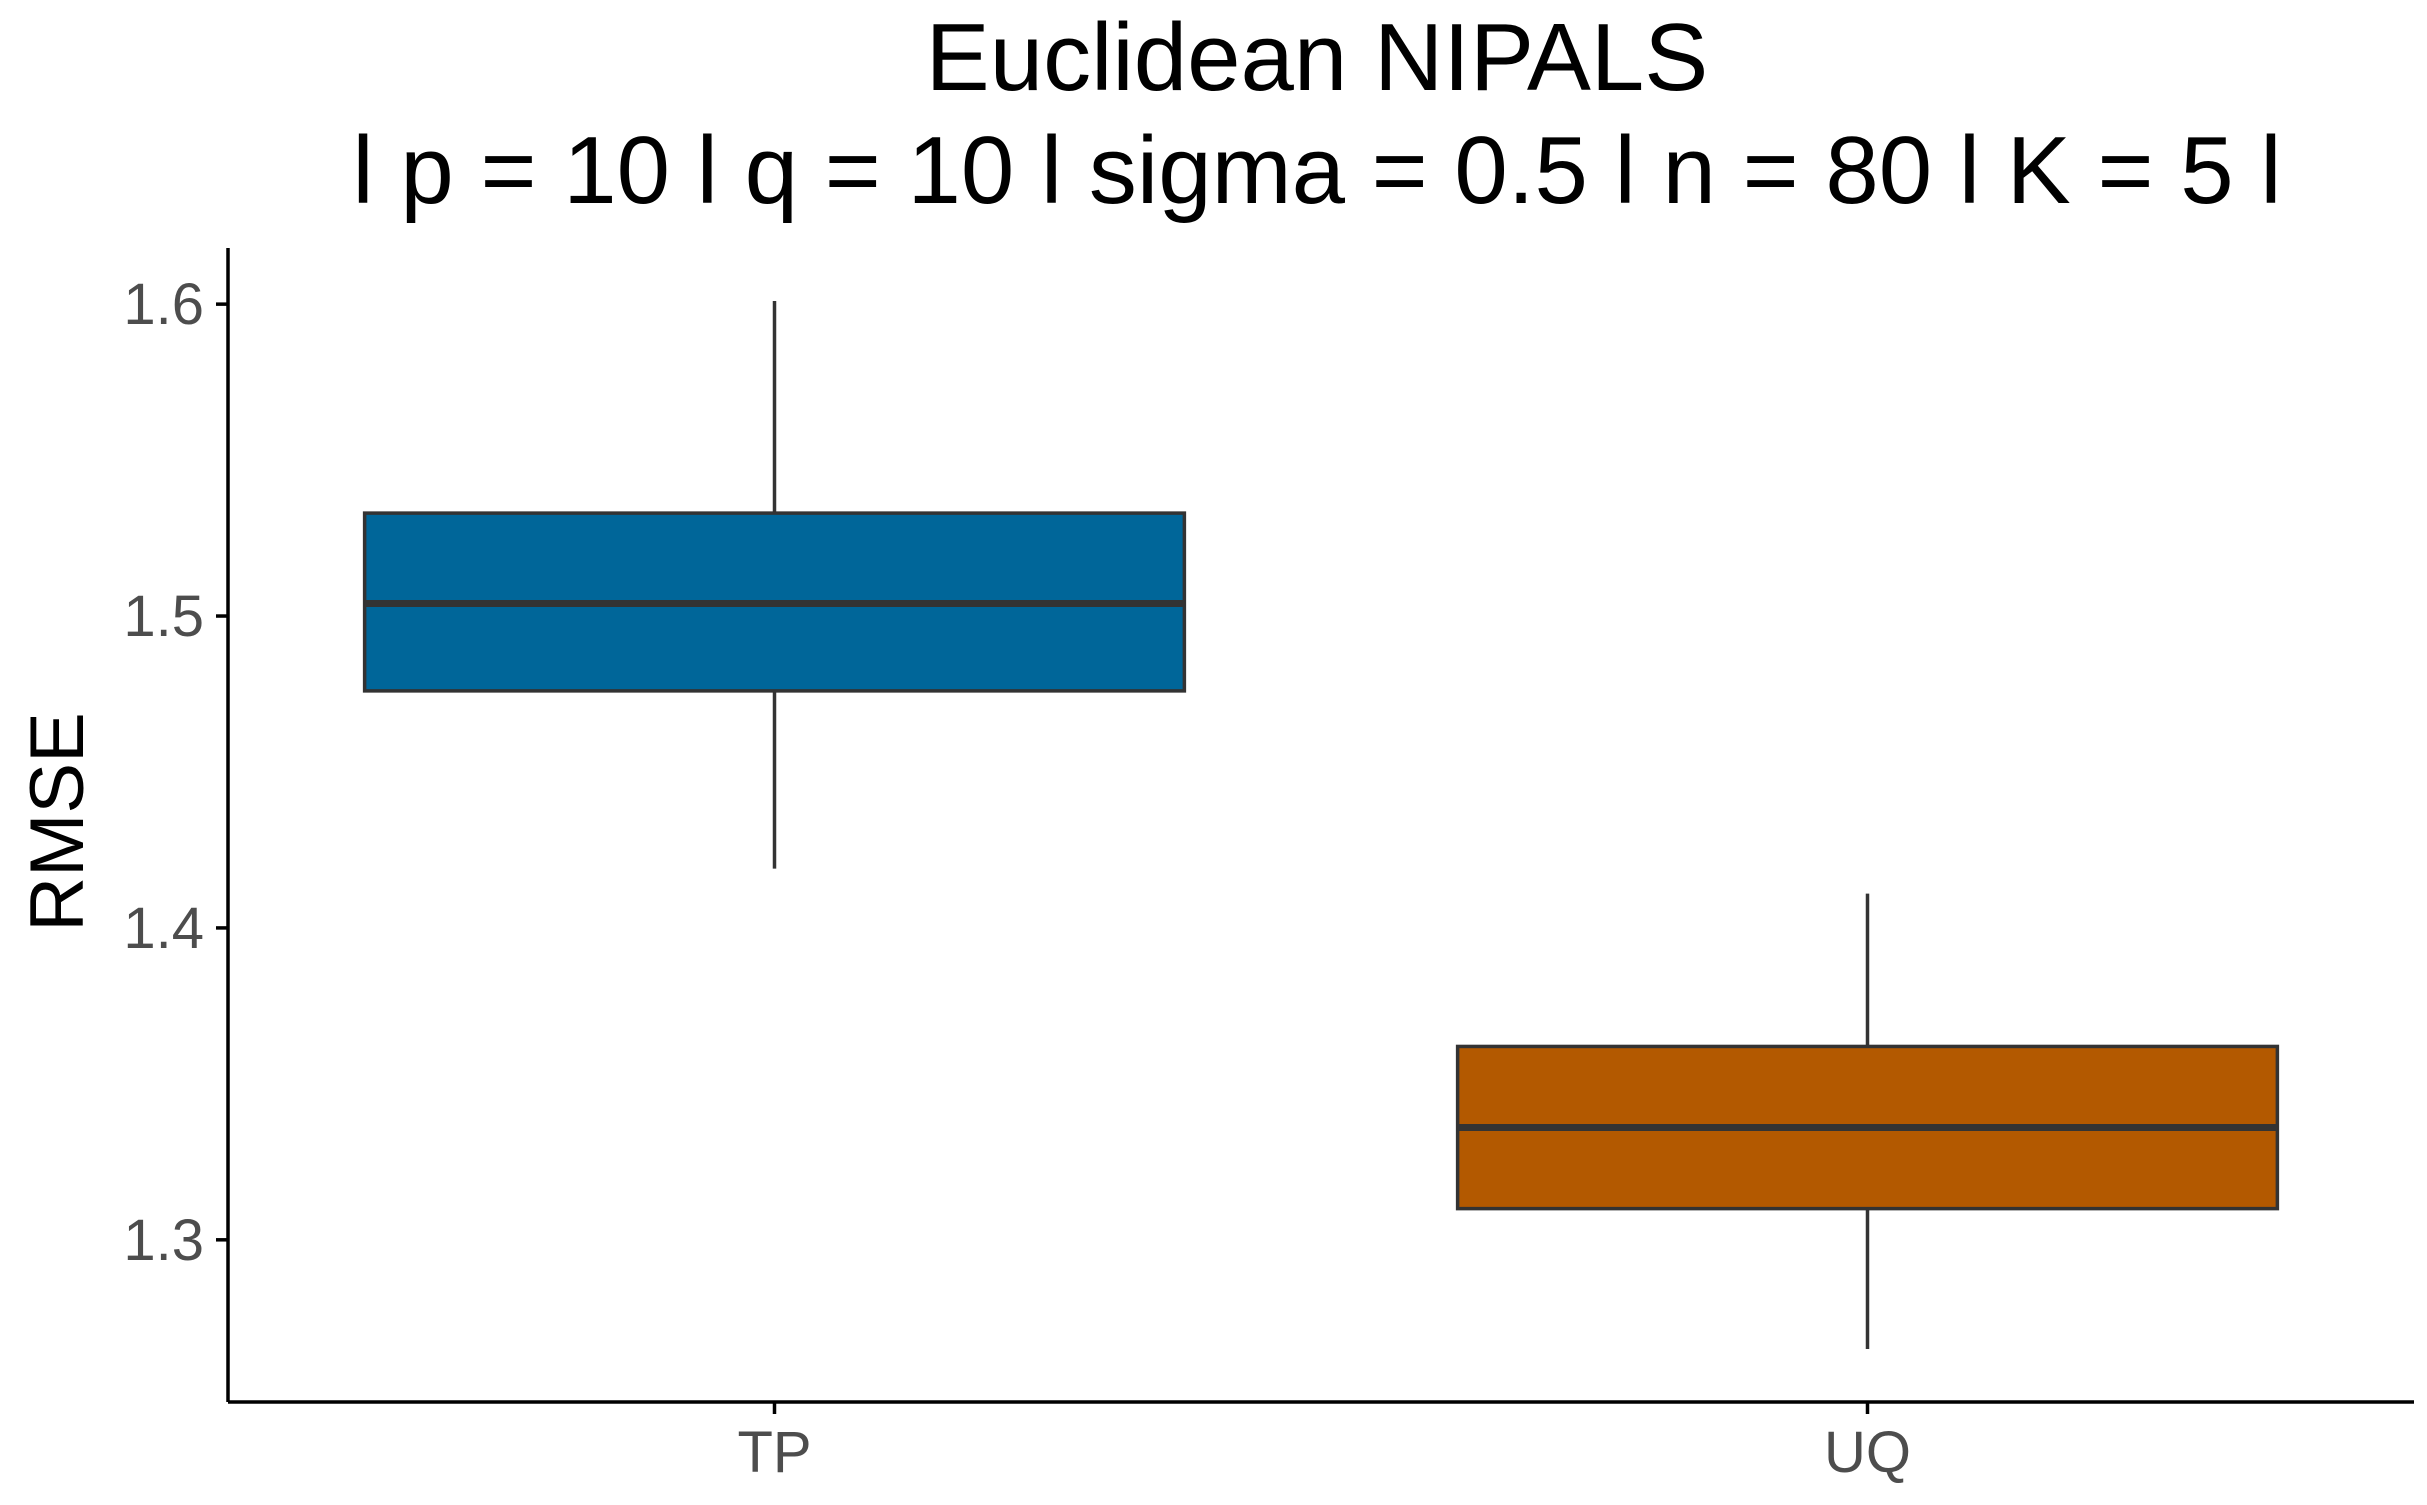 The height and width of the screenshot is (1505, 2427). I want to click on y-tick-label: 1.4, so click(163, 928).